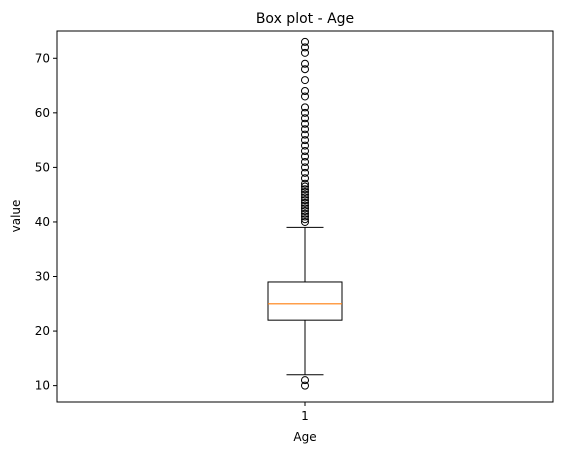 This screenshot has height=455, width=562. Describe the element at coordinates (42, 113) in the screenshot. I see `y-tick-label: 60` at that location.